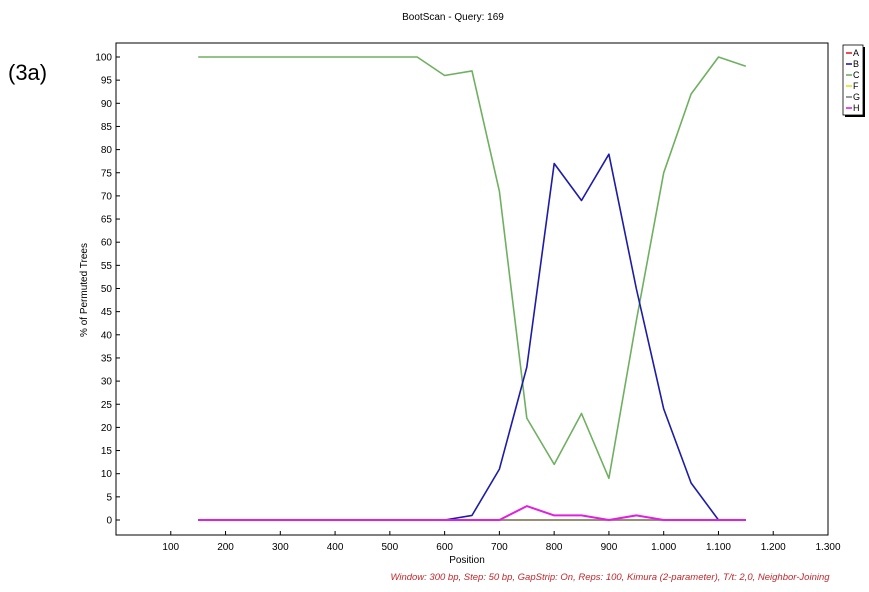 Image resolution: width=869 pixels, height=592 pixels. What do you see at coordinates (453, 17) in the screenshot?
I see `chart-title: BootScan - Query: 169` at bounding box center [453, 17].